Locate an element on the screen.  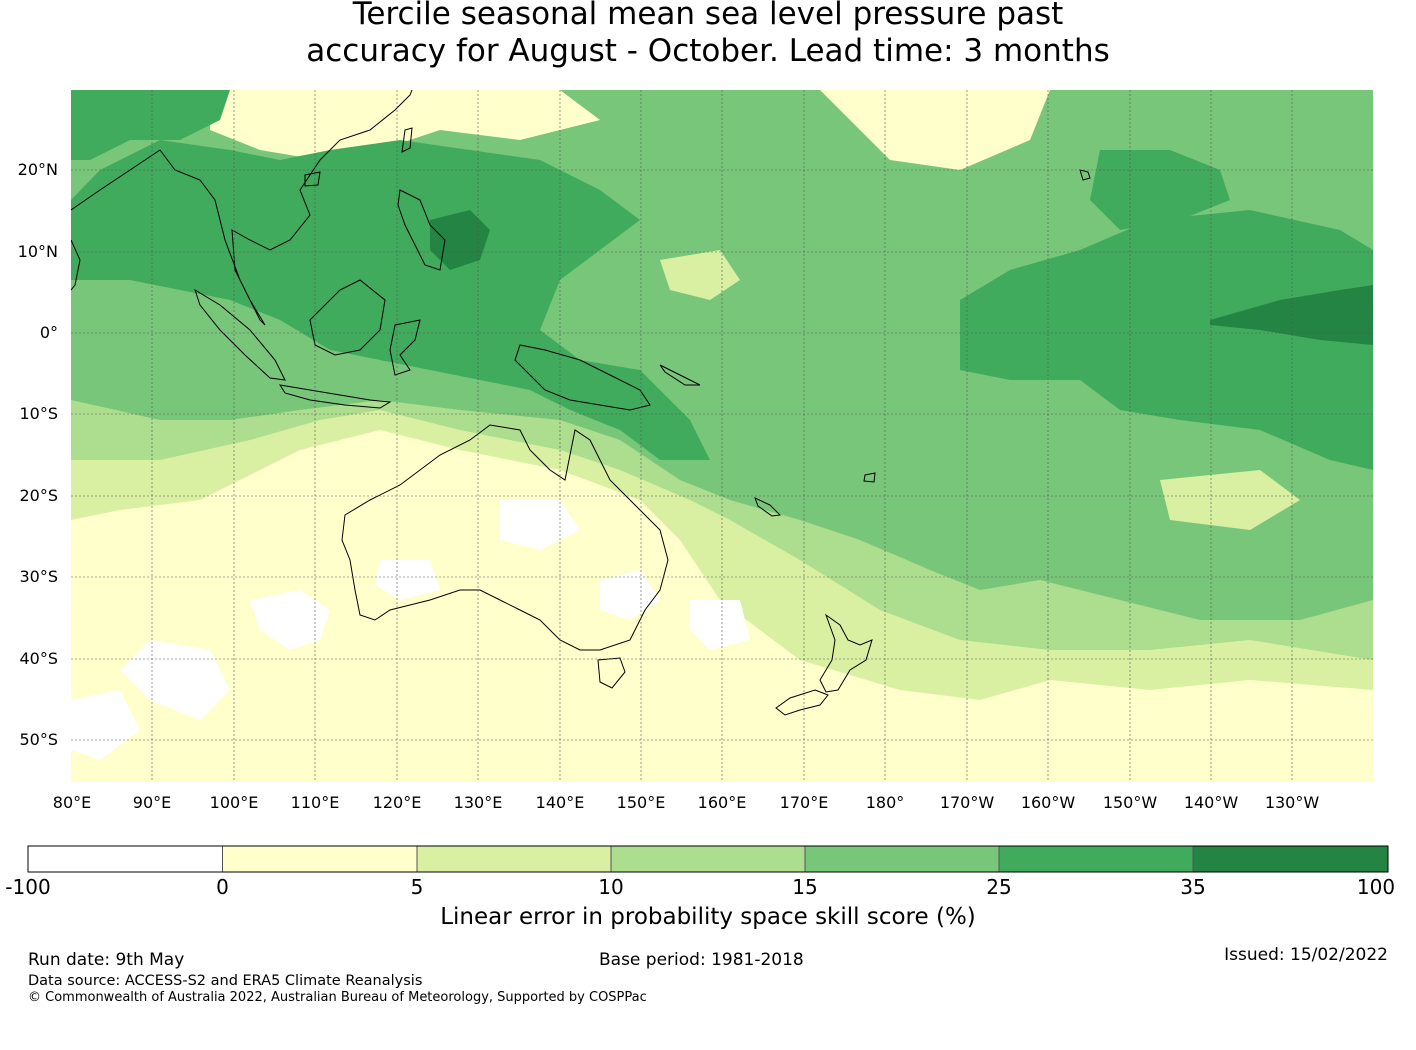
lon-label-170e: 170°E is located at coordinates (804, 802).